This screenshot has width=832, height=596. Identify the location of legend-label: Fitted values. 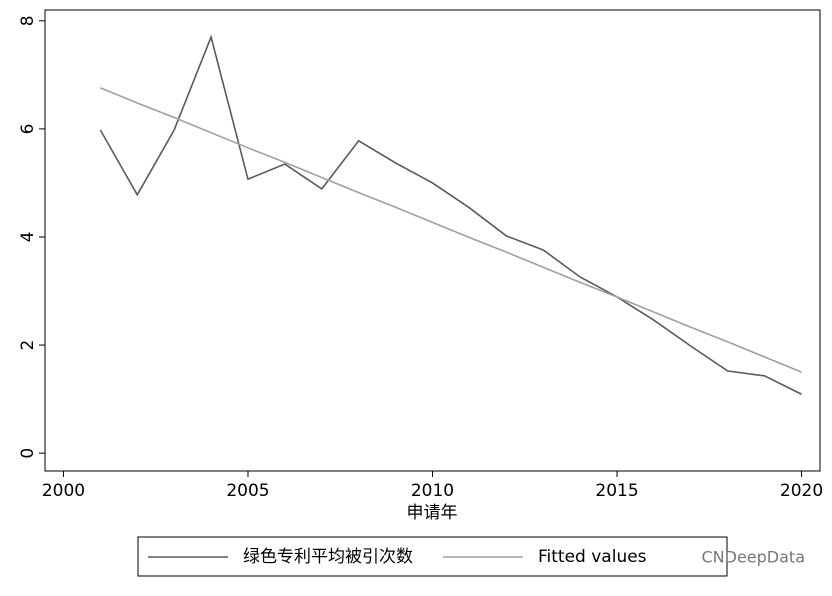
(592, 557).